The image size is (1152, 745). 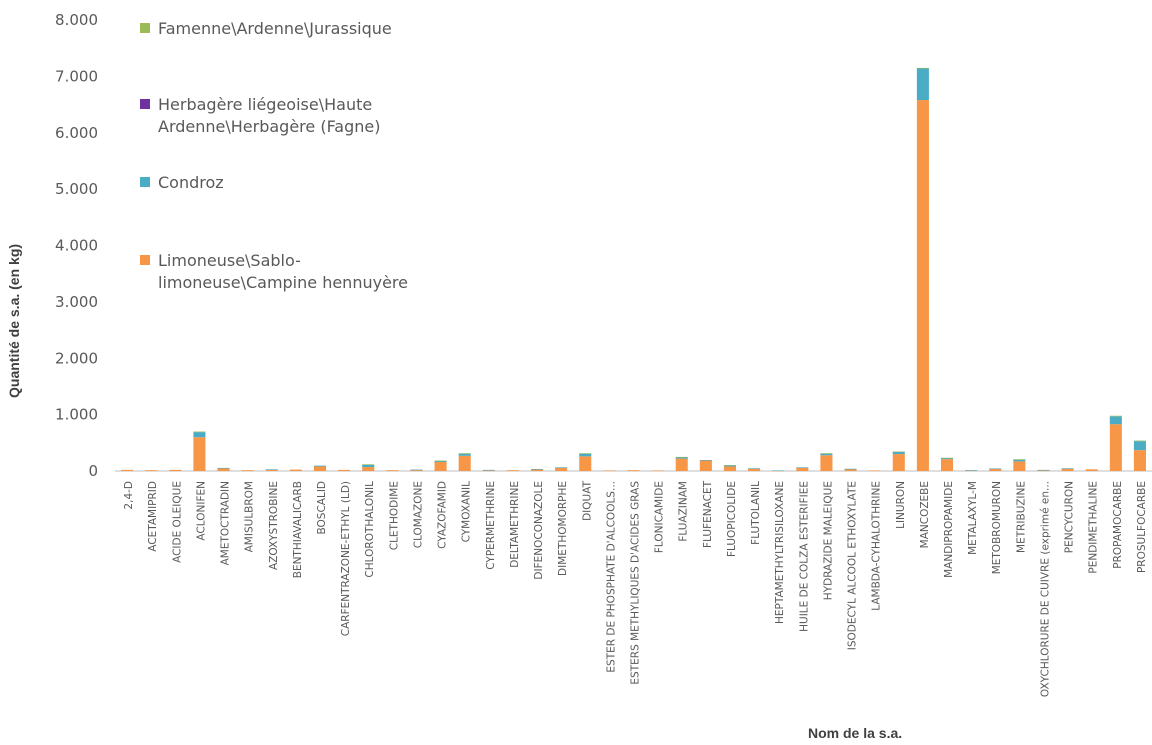 What do you see at coordinates (828, 540) in the screenshot?
I see `x-tick-label: HYDRAZIDE MALEIQUE` at bounding box center [828, 540].